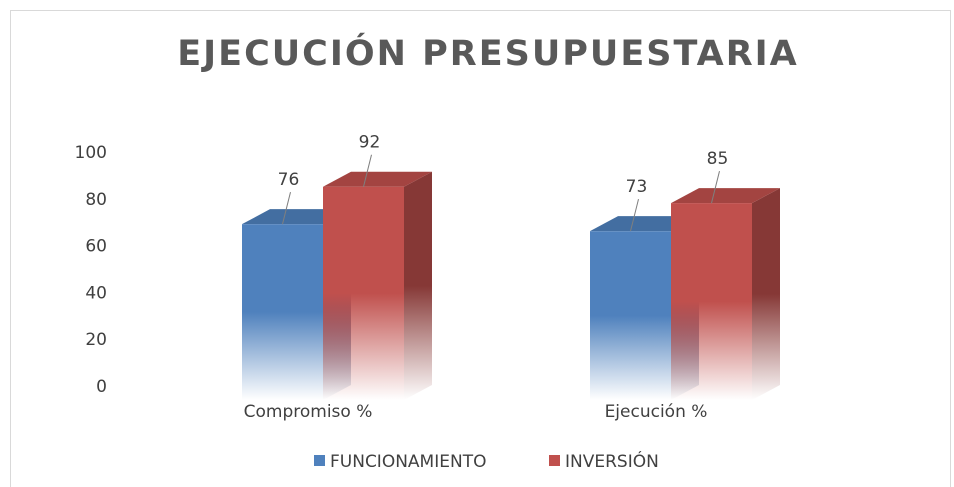 This screenshot has width=954, height=487. What do you see at coordinates (370, 143) in the screenshot?
I see `value-label: 92` at bounding box center [370, 143].